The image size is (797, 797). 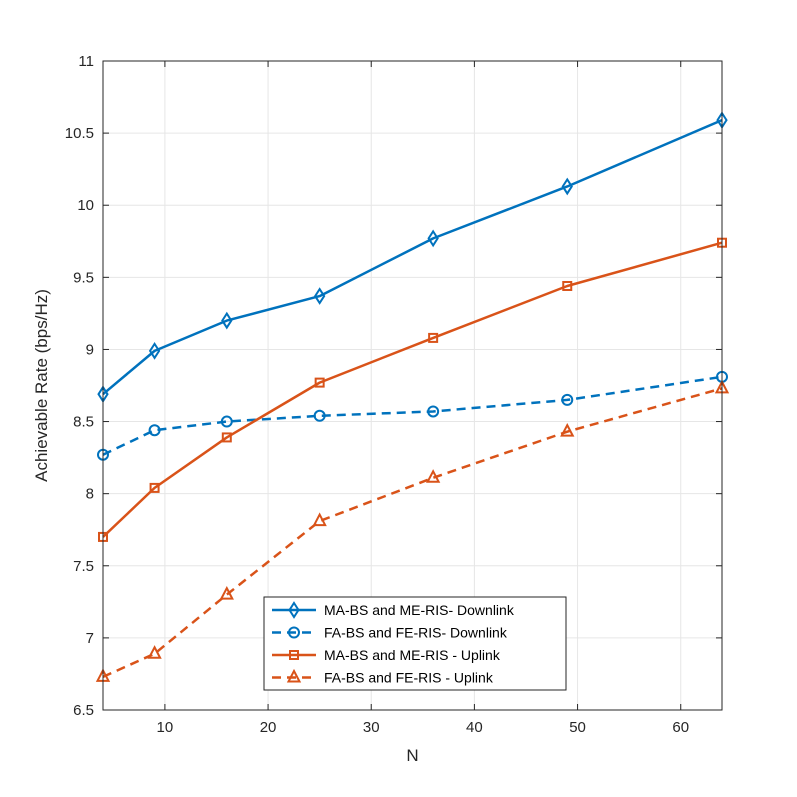 What do you see at coordinates (680, 727) in the screenshot?
I see `x-tick-label: 60` at bounding box center [680, 727].